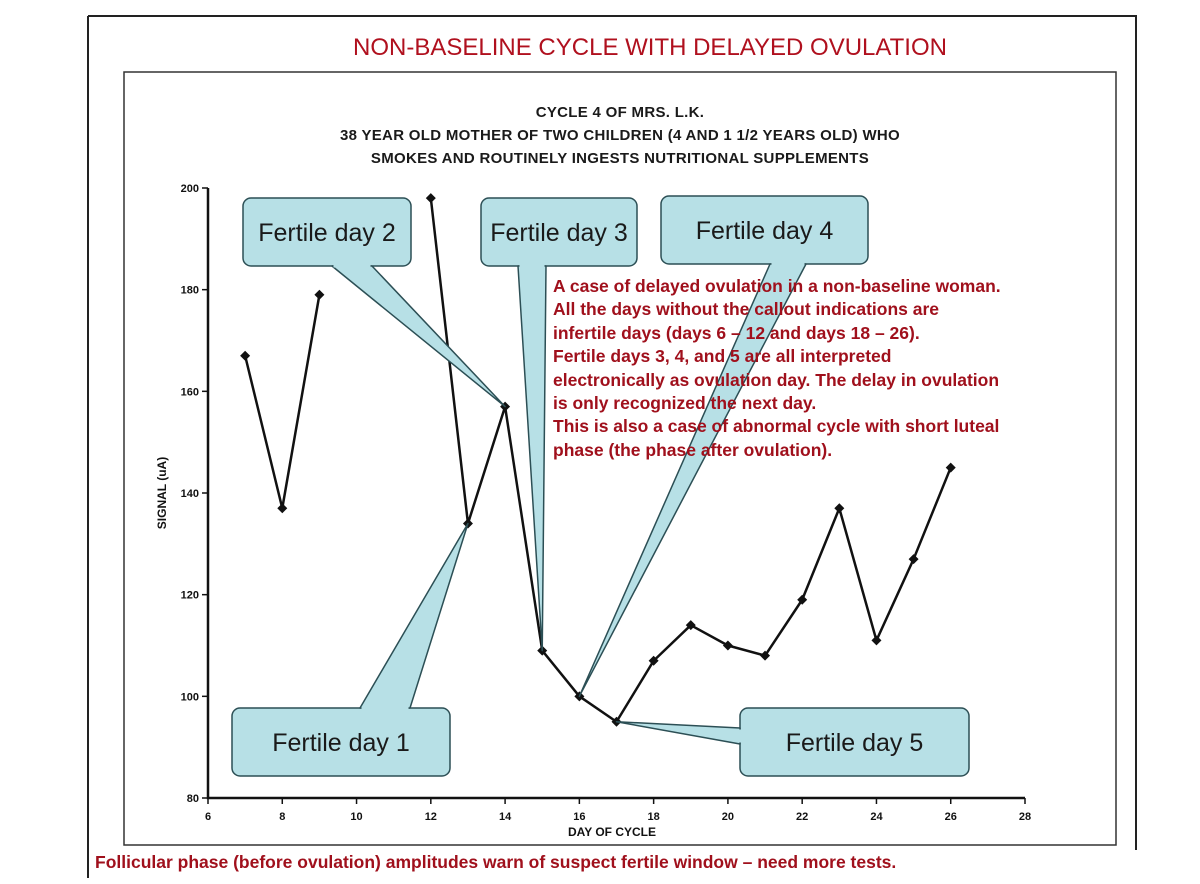 This screenshot has height=884, width=1200. I want to click on x-tick-label: 28, so click(1025, 817).